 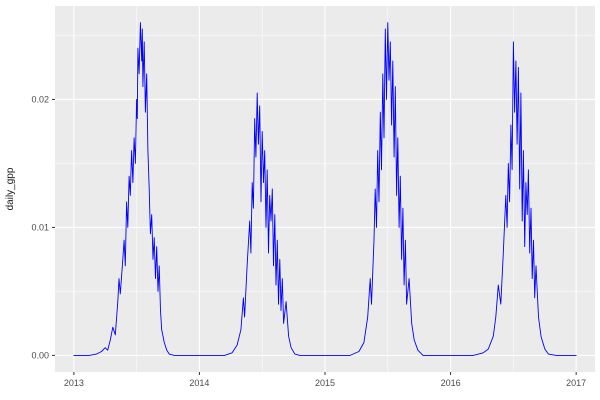 What do you see at coordinates (451, 383) in the screenshot?
I see `x-tick-label: 2016` at bounding box center [451, 383].